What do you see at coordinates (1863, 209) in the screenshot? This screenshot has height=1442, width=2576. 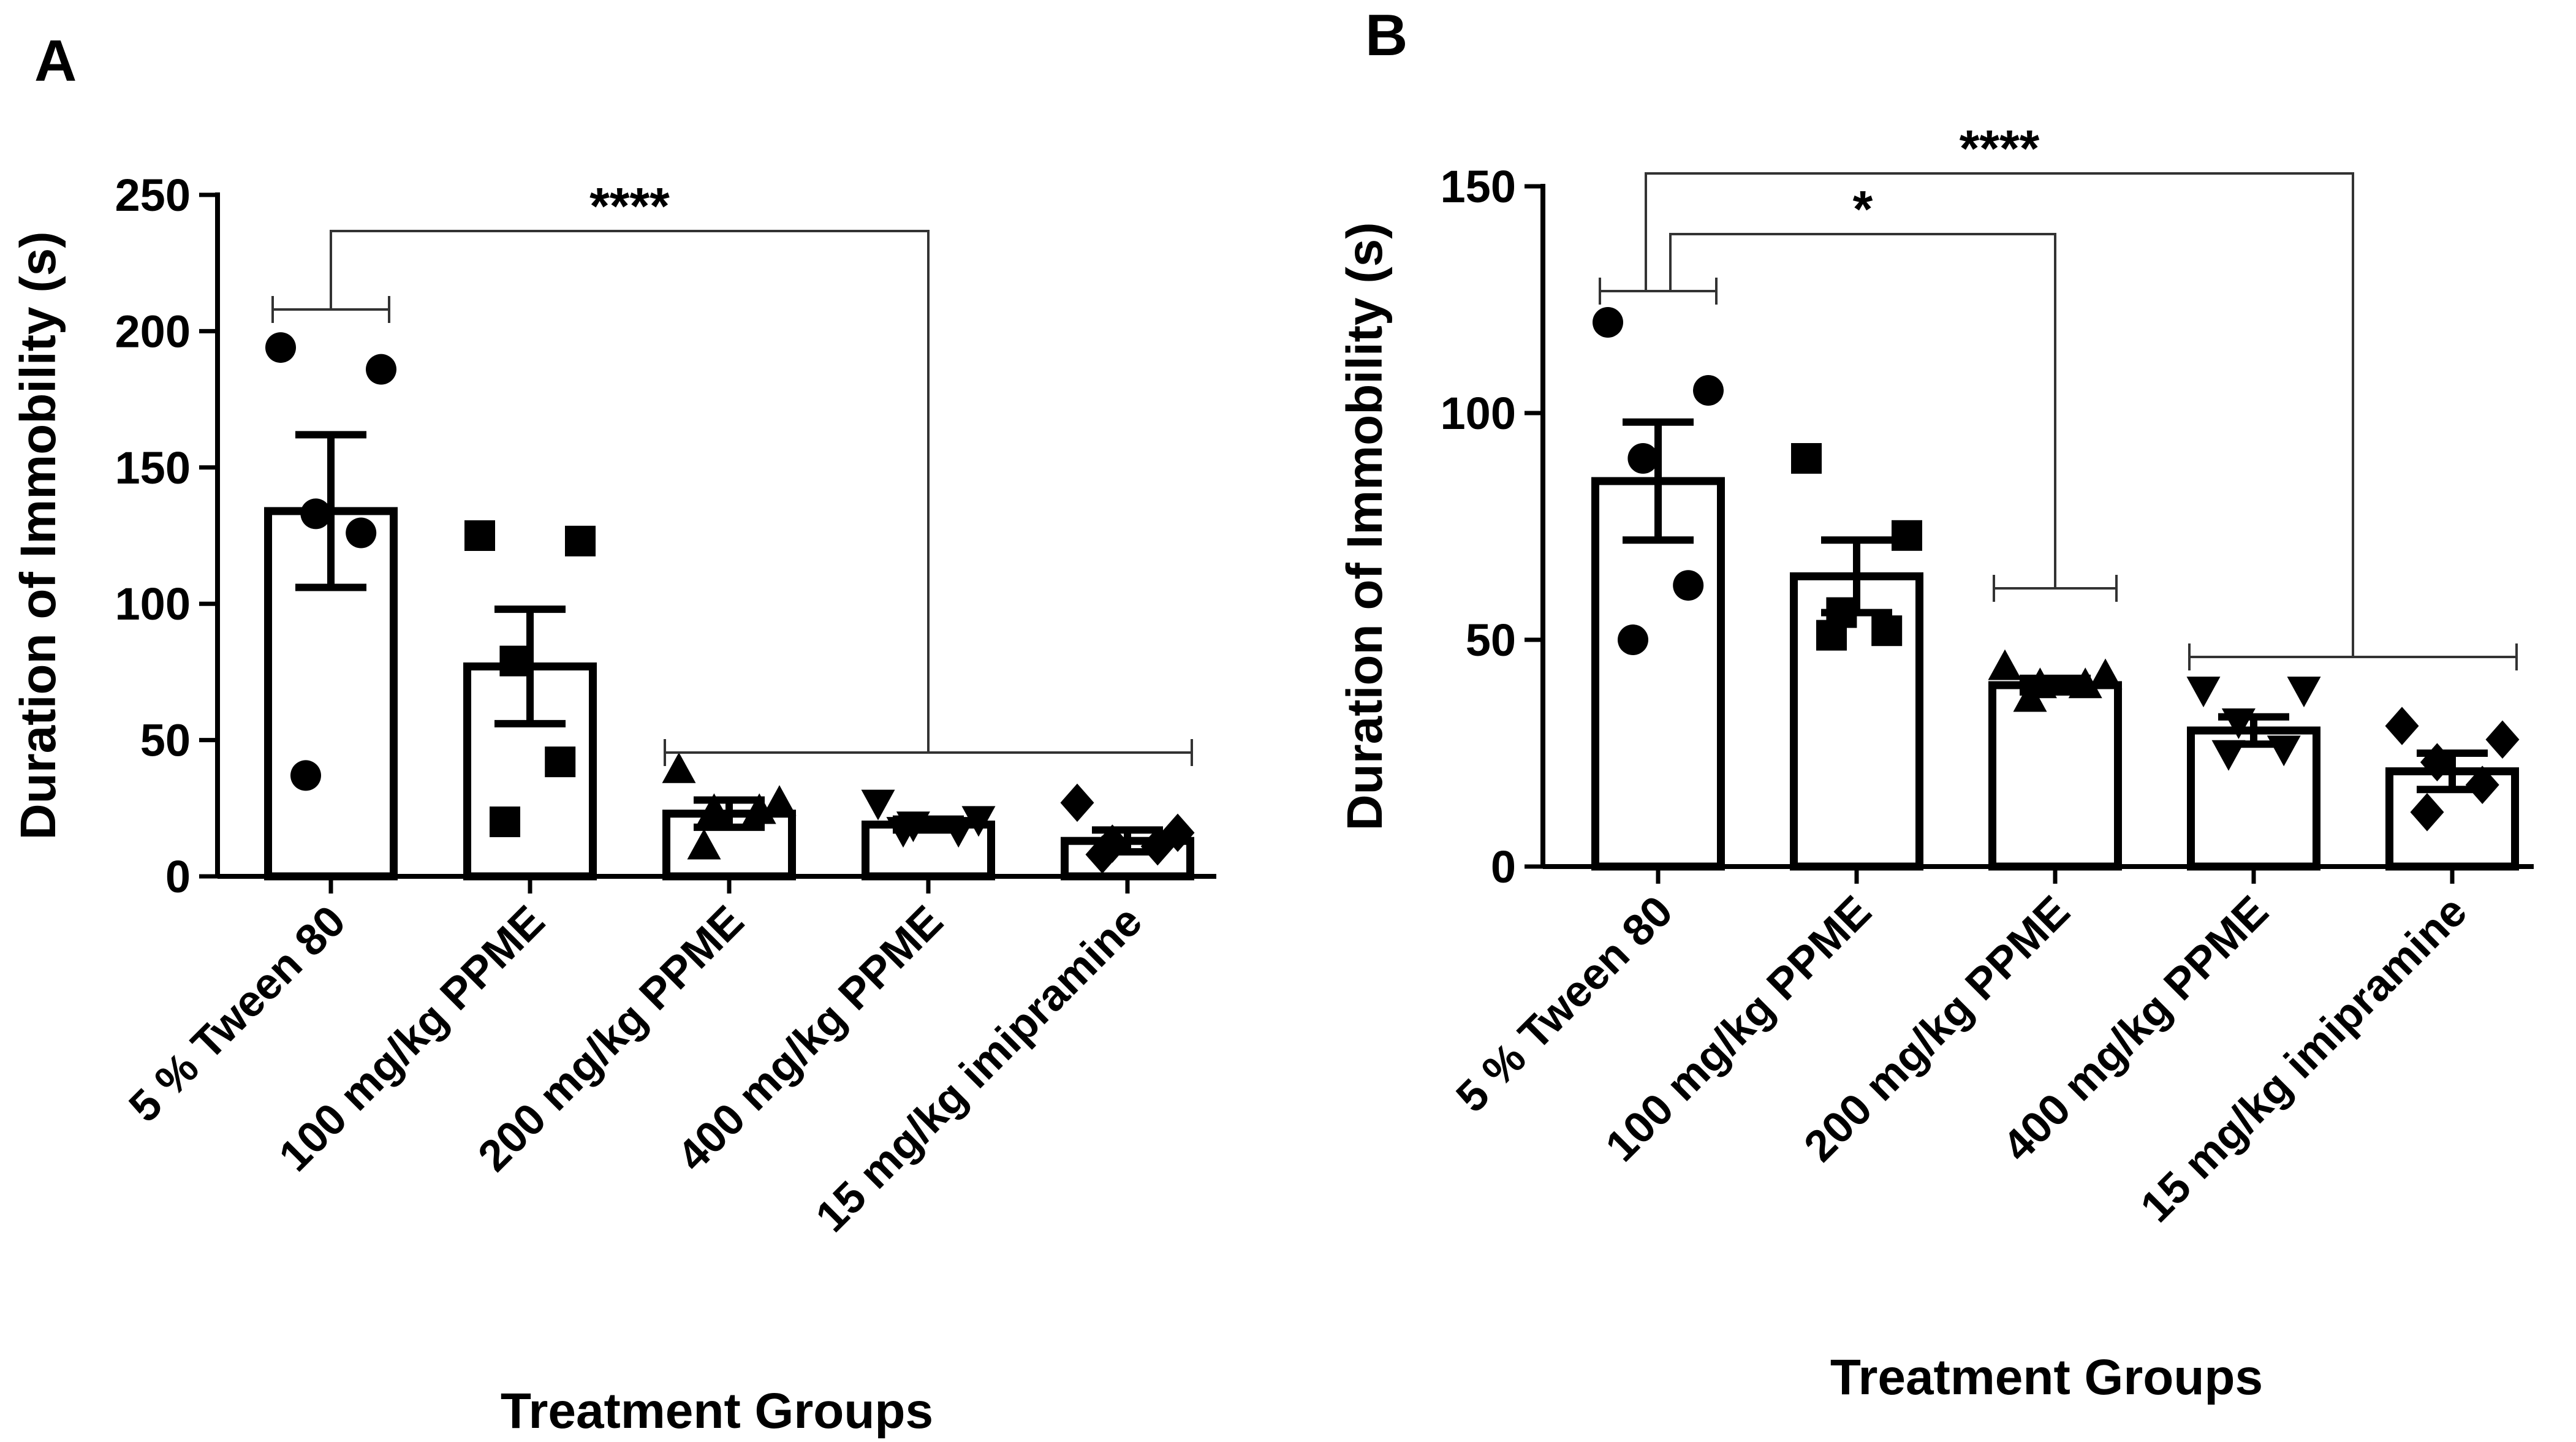 I see `sig-label: *` at bounding box center [1863, 209].